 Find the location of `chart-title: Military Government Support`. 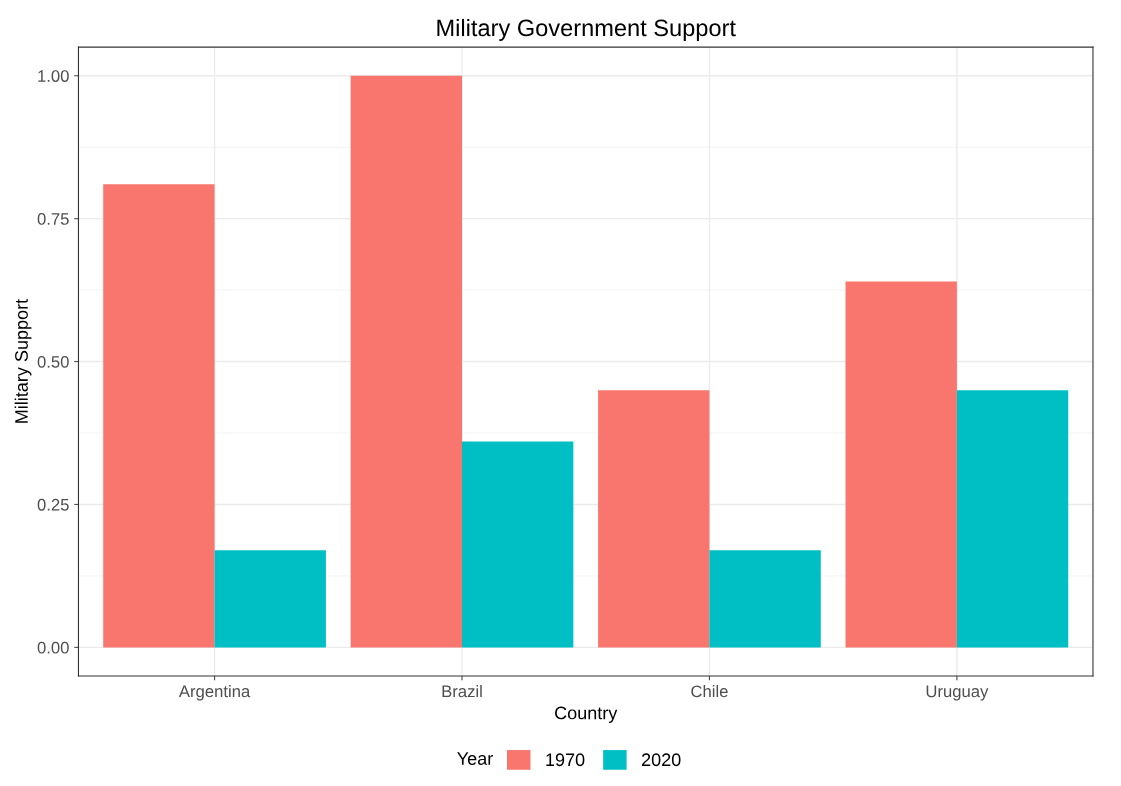

chart-title: Military Government Support is located at coordinates (586, 29).